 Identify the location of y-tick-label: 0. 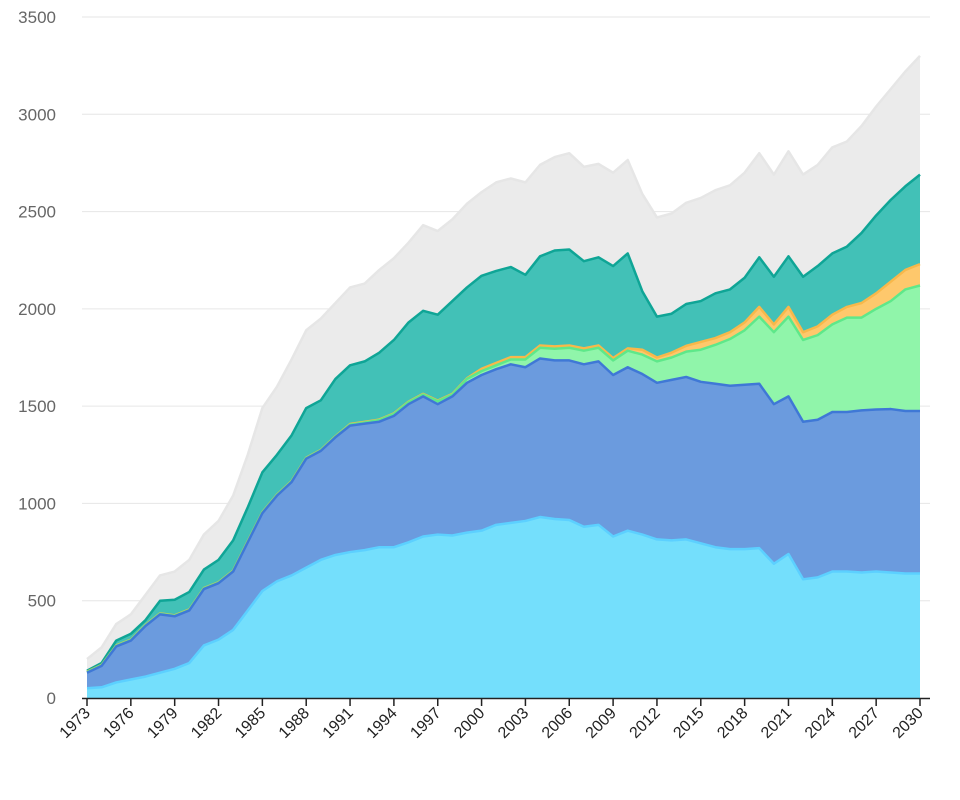
(51, 698).